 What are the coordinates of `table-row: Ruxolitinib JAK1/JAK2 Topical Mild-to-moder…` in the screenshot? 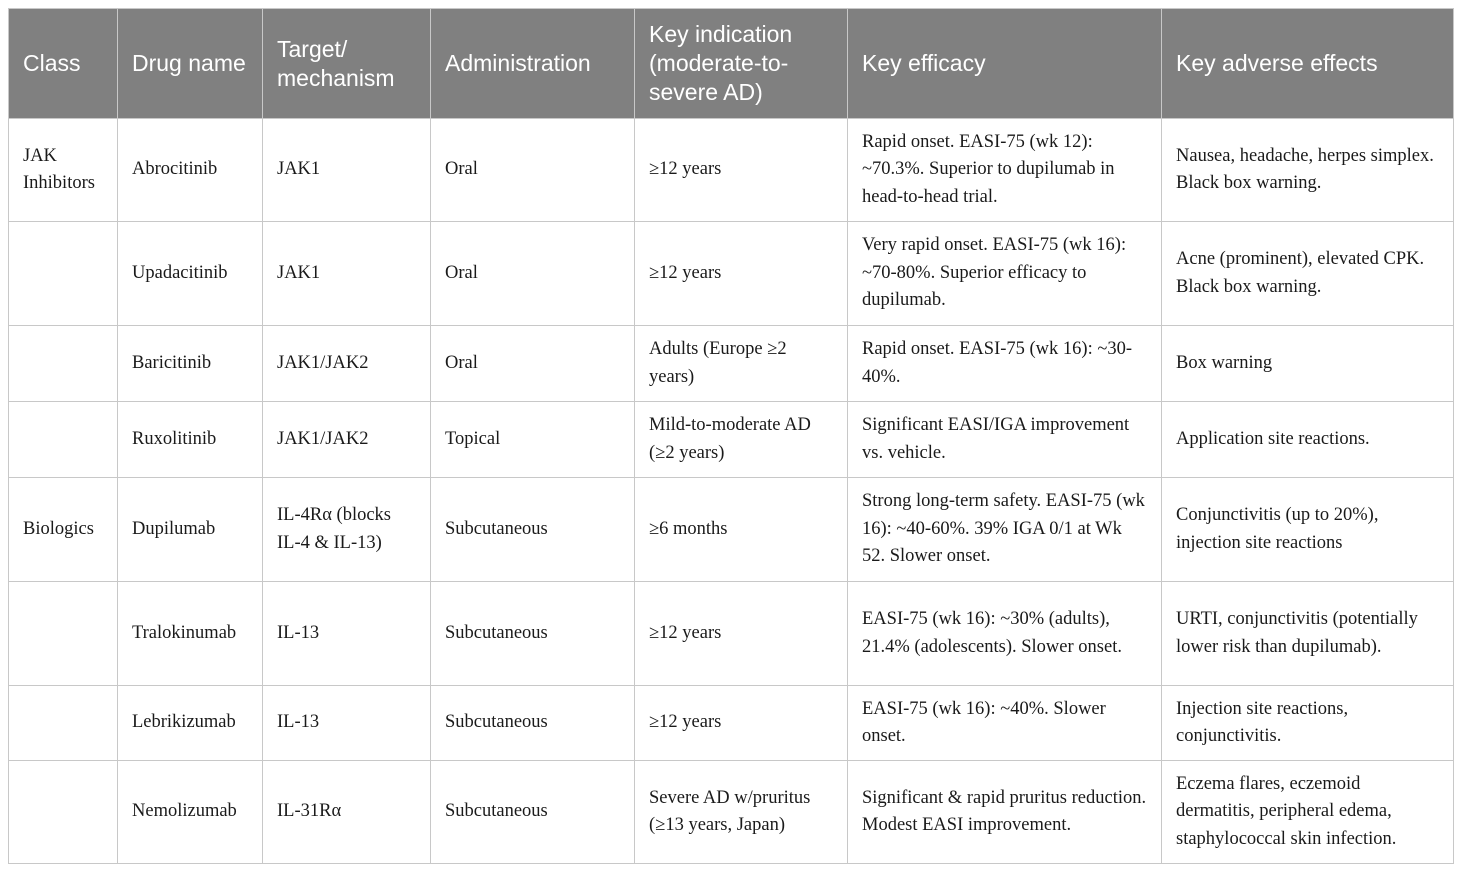 It's located at (731, 439).